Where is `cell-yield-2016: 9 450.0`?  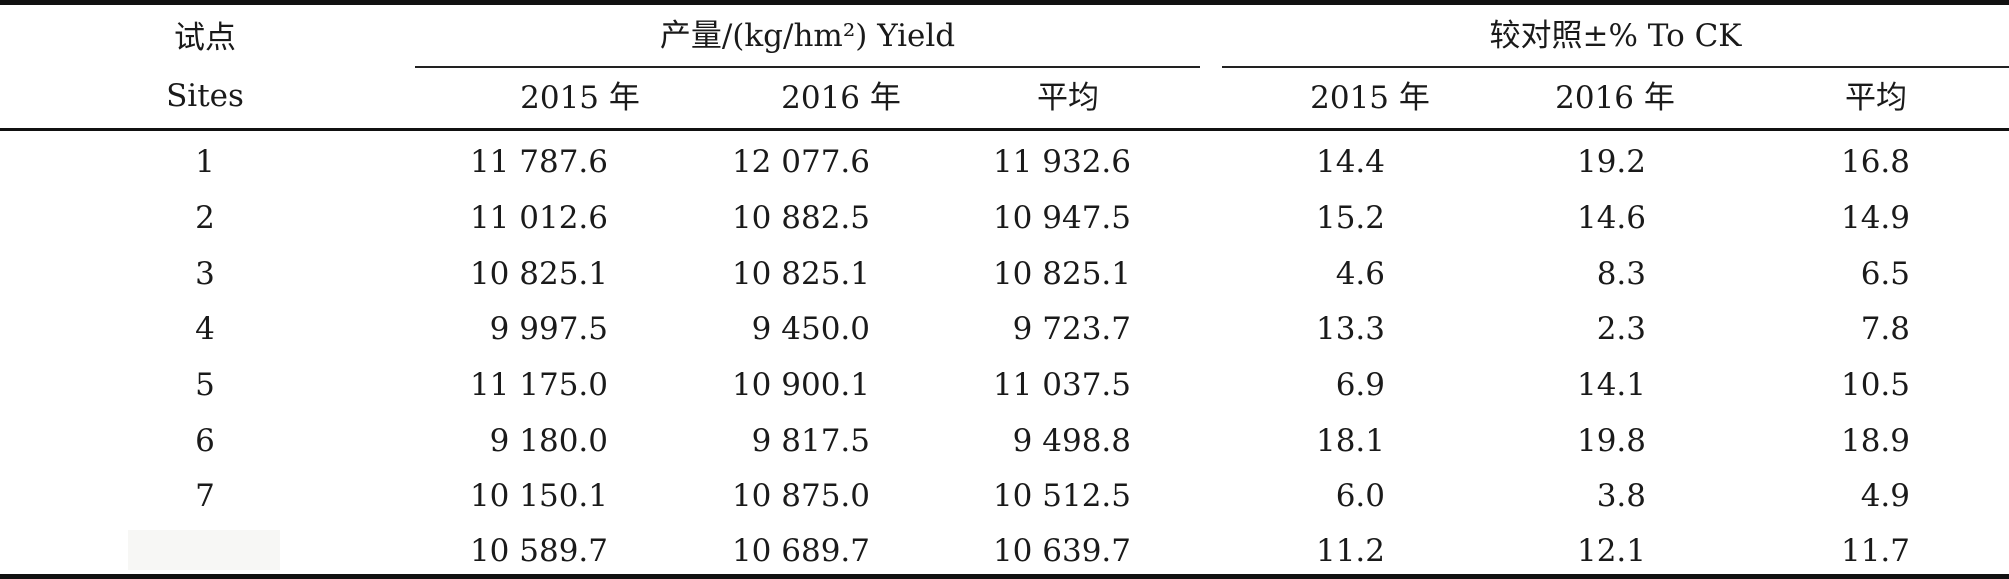
cell-yield-2016: 9 450.0 is located at coordinates (810, 329).